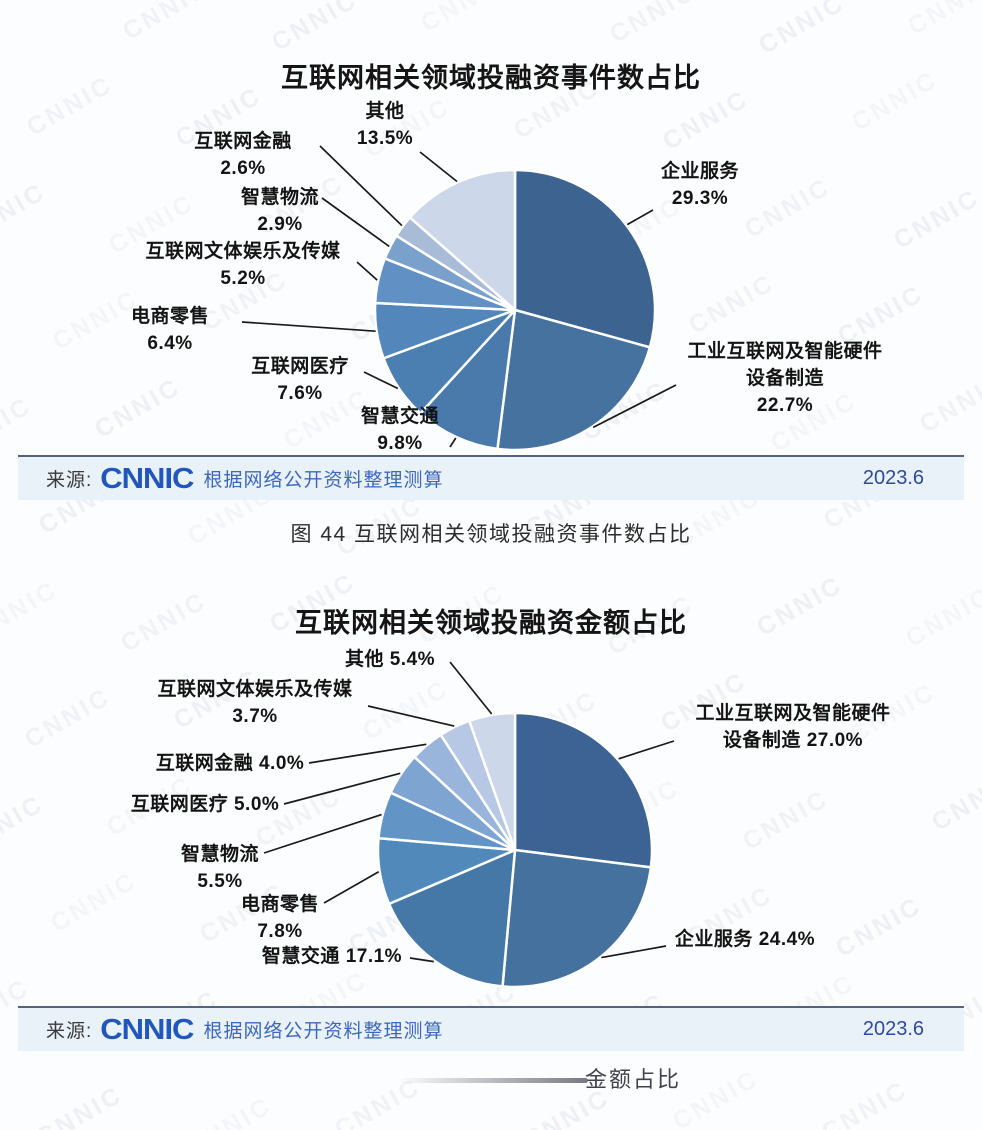 The image size is (982, 1130). Describe the element at coordinates (491, 1084) in the screenshot. I see `bottom-partial-caption: 金额占比` at that location.